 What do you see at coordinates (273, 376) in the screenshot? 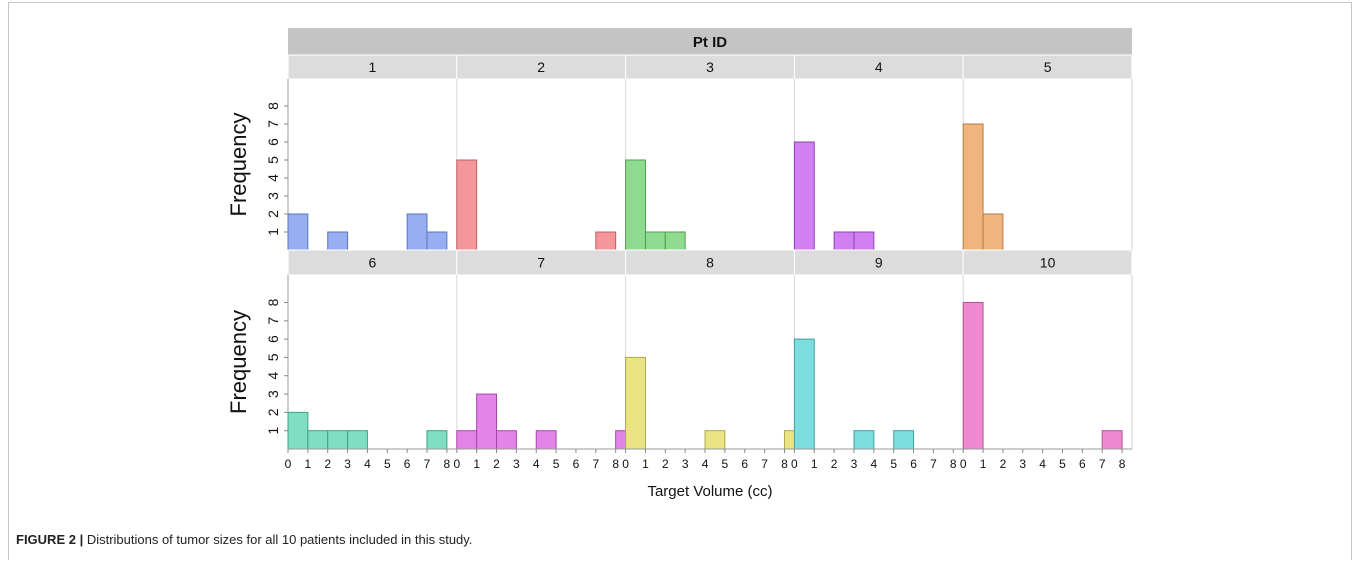
I see `y-tick-label: 4` at bounding box center [273, 376].